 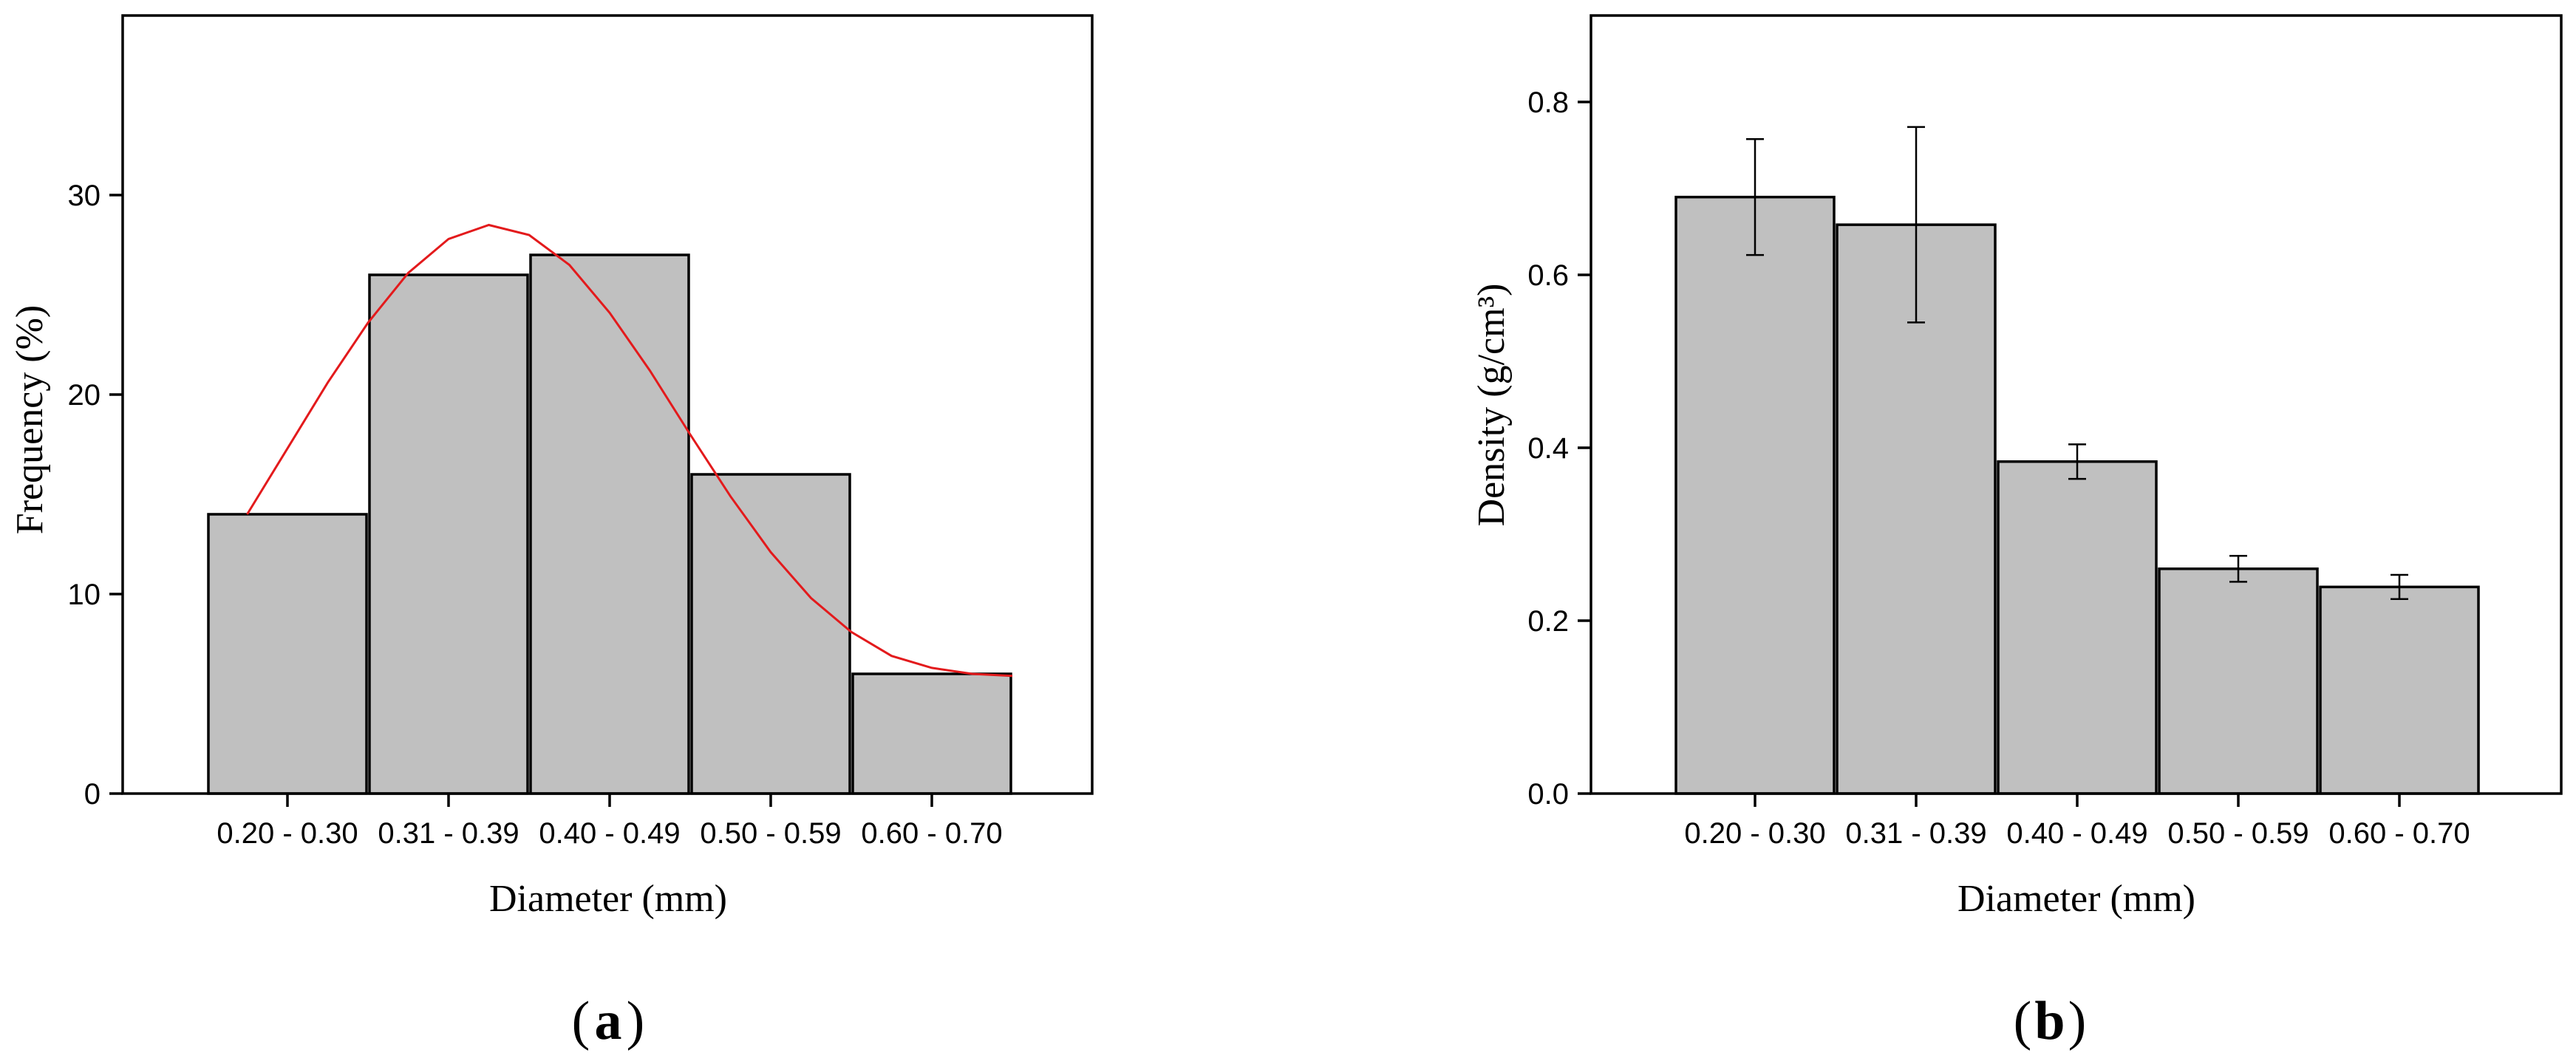 I want to click on panel-b-ylabel: Density (g/cm³), so click(x=1492, y=405).